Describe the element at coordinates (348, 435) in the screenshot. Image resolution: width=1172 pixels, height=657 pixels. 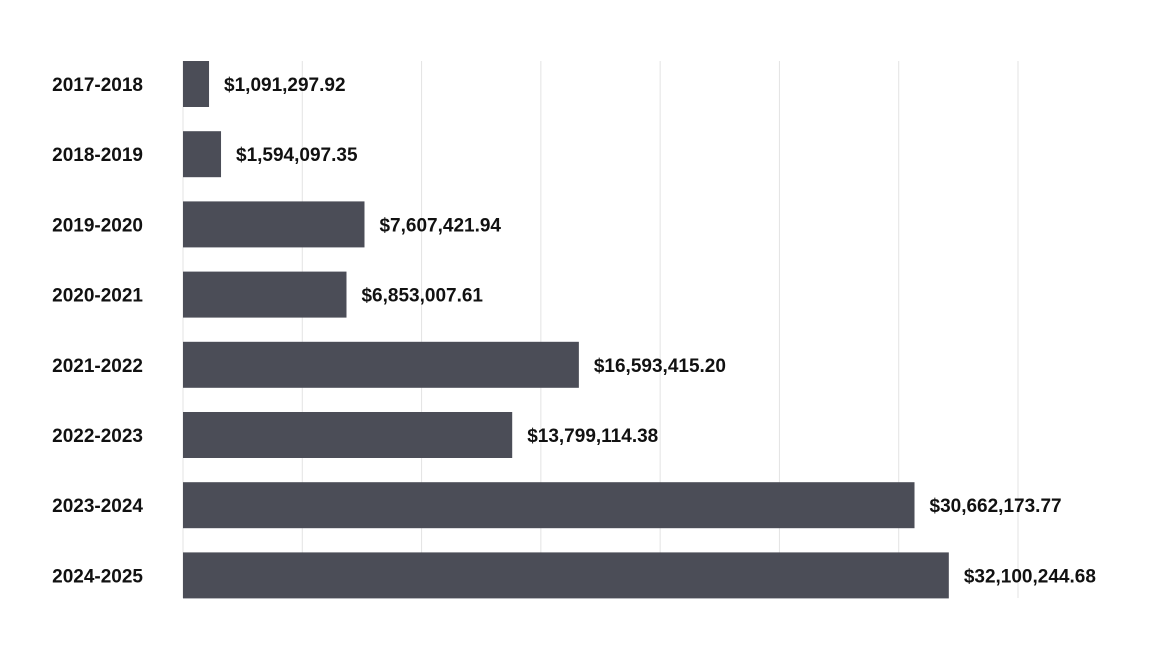
I see `bar-2022-2023` at that location.